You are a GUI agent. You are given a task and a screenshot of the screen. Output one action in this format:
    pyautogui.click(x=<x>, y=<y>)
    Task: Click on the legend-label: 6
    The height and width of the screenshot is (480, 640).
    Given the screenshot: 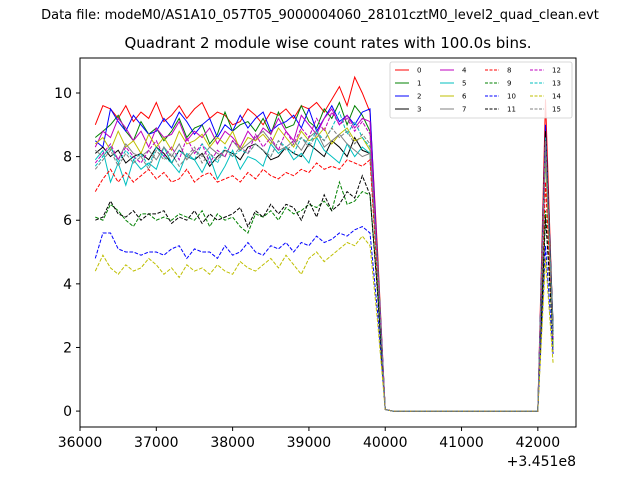 What is the action you would take?
    pyautogui.click(x=464, y=97)
    